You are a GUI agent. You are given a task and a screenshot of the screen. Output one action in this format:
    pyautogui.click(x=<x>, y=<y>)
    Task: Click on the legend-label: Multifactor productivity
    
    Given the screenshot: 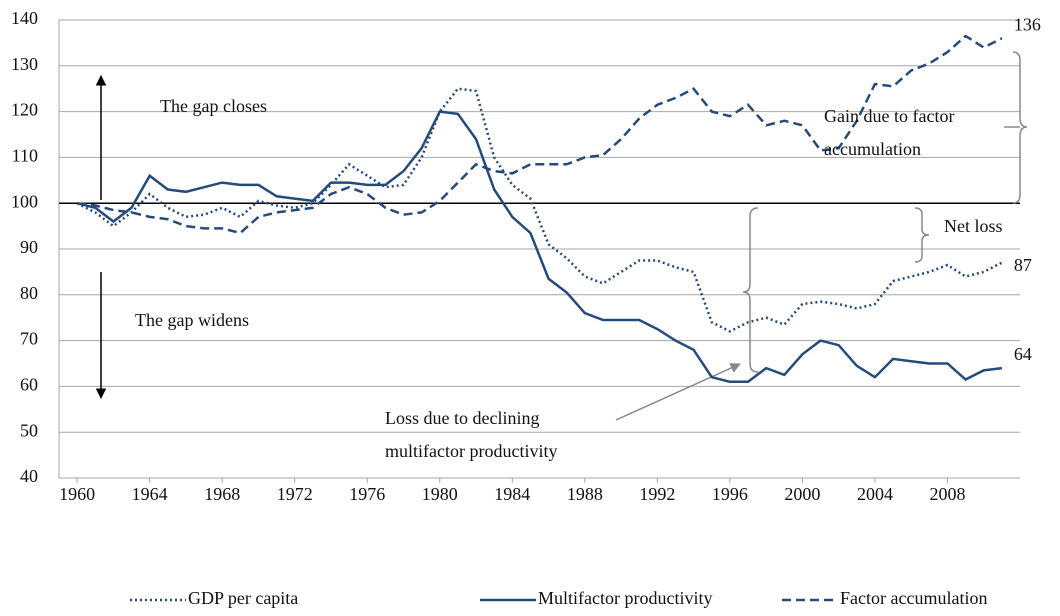 What is the action you would take?
    pyautogui.click(x=625, y=598)
    